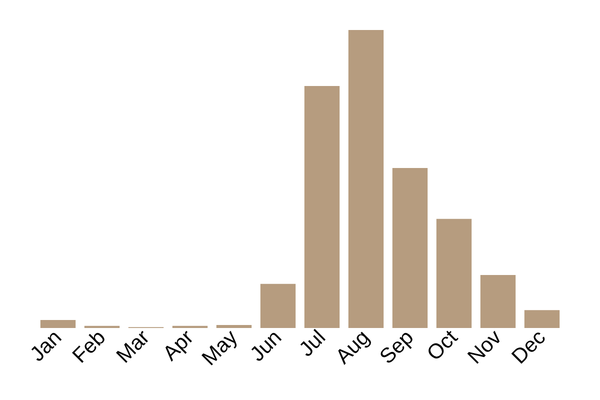 This screenshot has width=600, height=400. I want to click on x-tick-label: Aug, so click(352, 347).